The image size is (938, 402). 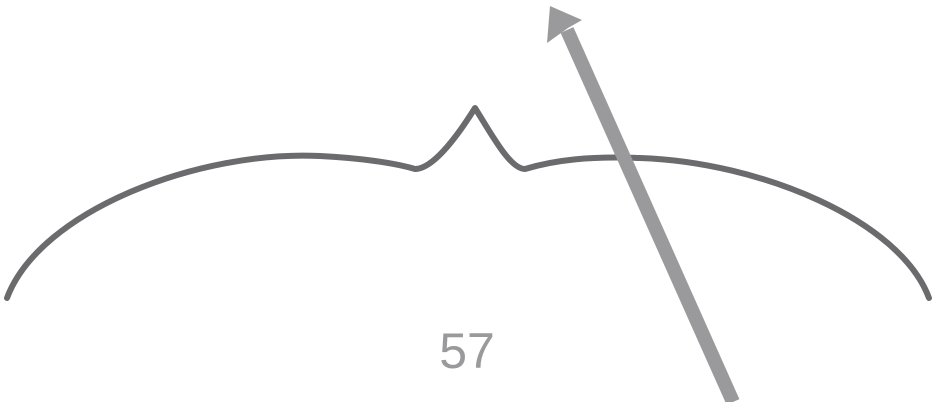 What do you see at coordinates (564, 24) in the screenshot?
I see `arrowhead` at bounding box center [564, 24].